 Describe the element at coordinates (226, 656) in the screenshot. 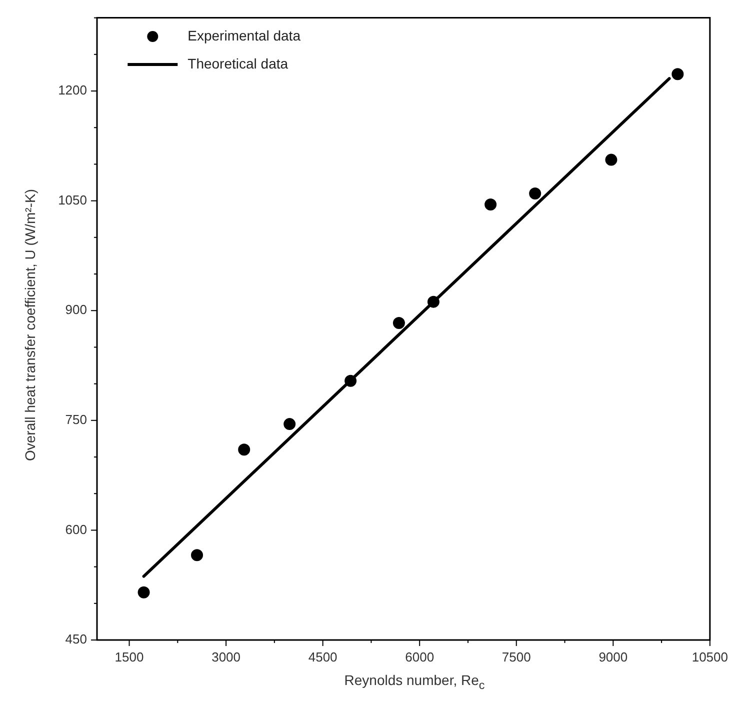

I see `x-tick-label: 3000` at that location.